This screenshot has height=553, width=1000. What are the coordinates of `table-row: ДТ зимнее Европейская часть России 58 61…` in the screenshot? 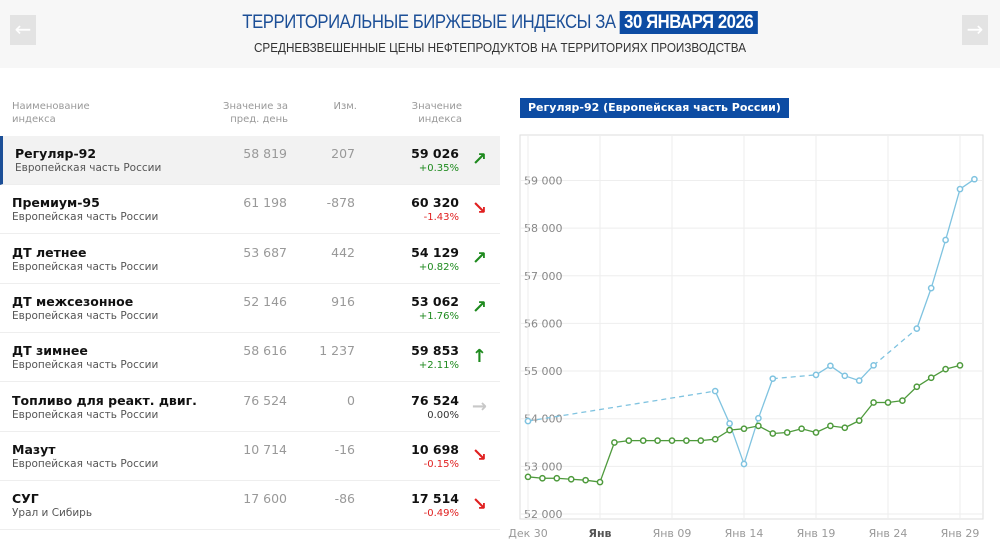 It's located at (250, 358).